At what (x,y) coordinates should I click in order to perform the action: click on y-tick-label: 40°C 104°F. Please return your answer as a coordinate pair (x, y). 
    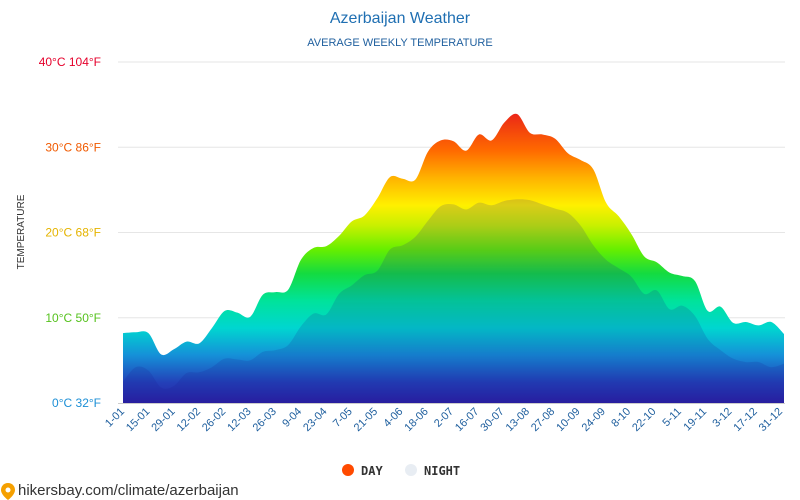
    Looking at the image, I should click on (70, 62).